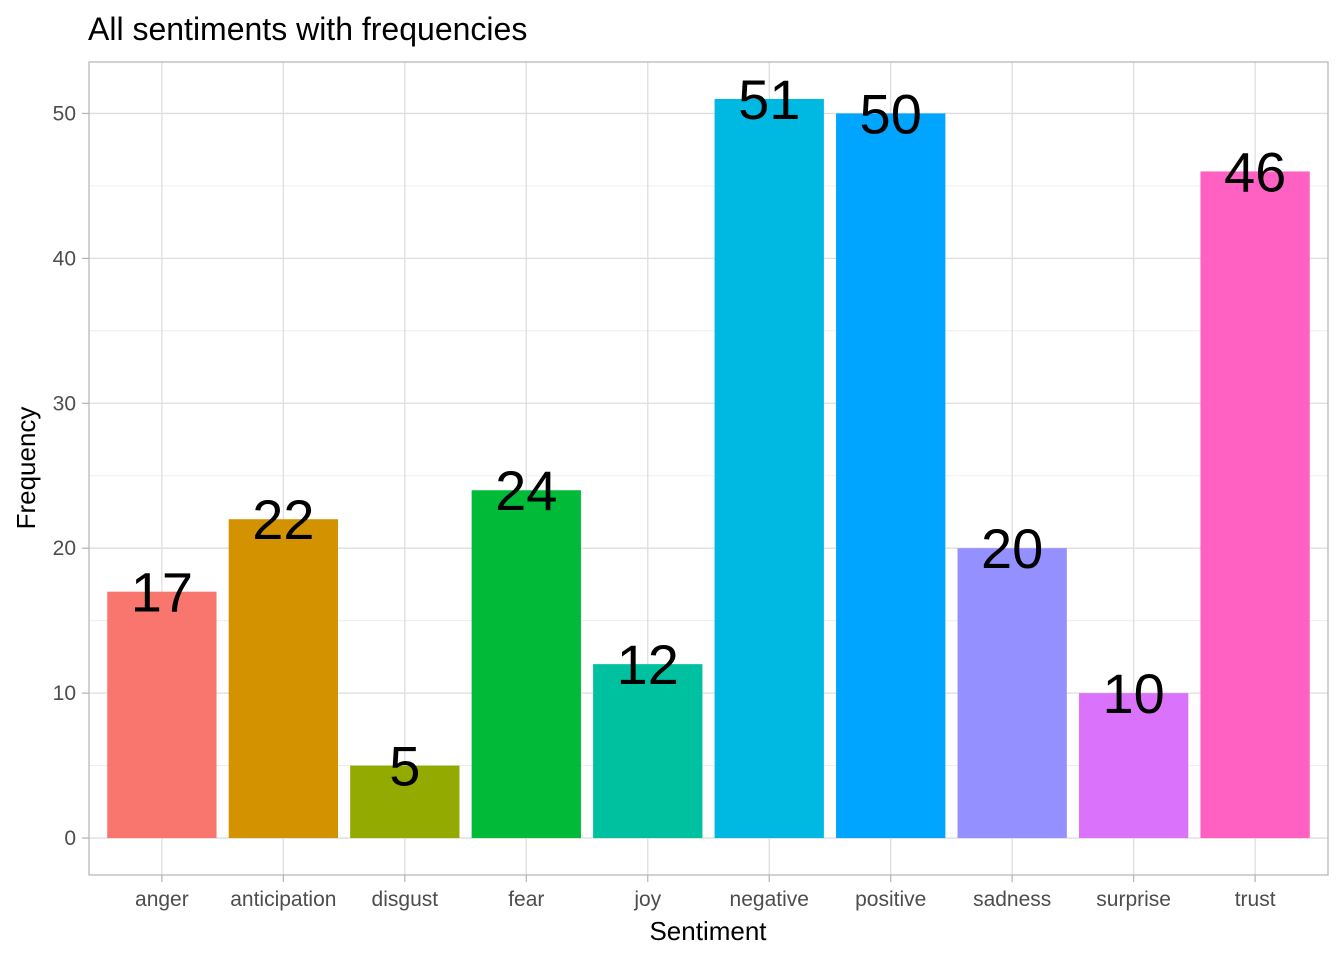  I want to click on bar-positive, so click(891, 476).